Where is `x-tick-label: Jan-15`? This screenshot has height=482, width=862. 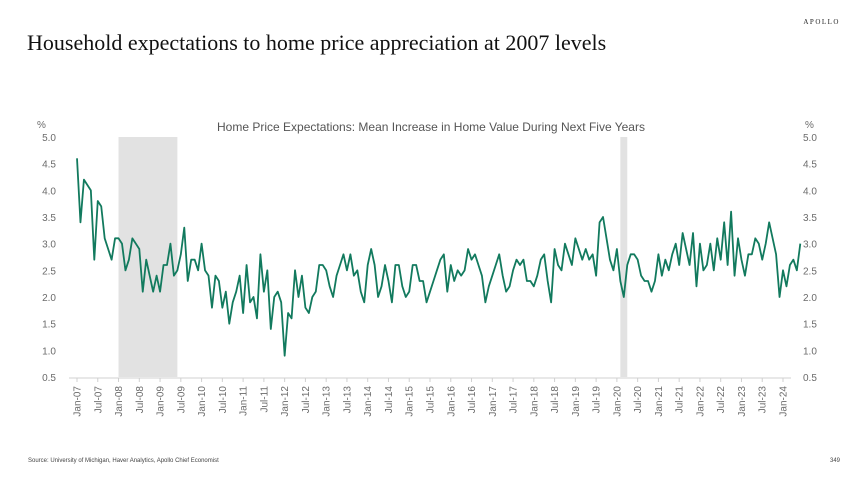
x-tick-label: Jan-15 is located at coordinates (410, 401).